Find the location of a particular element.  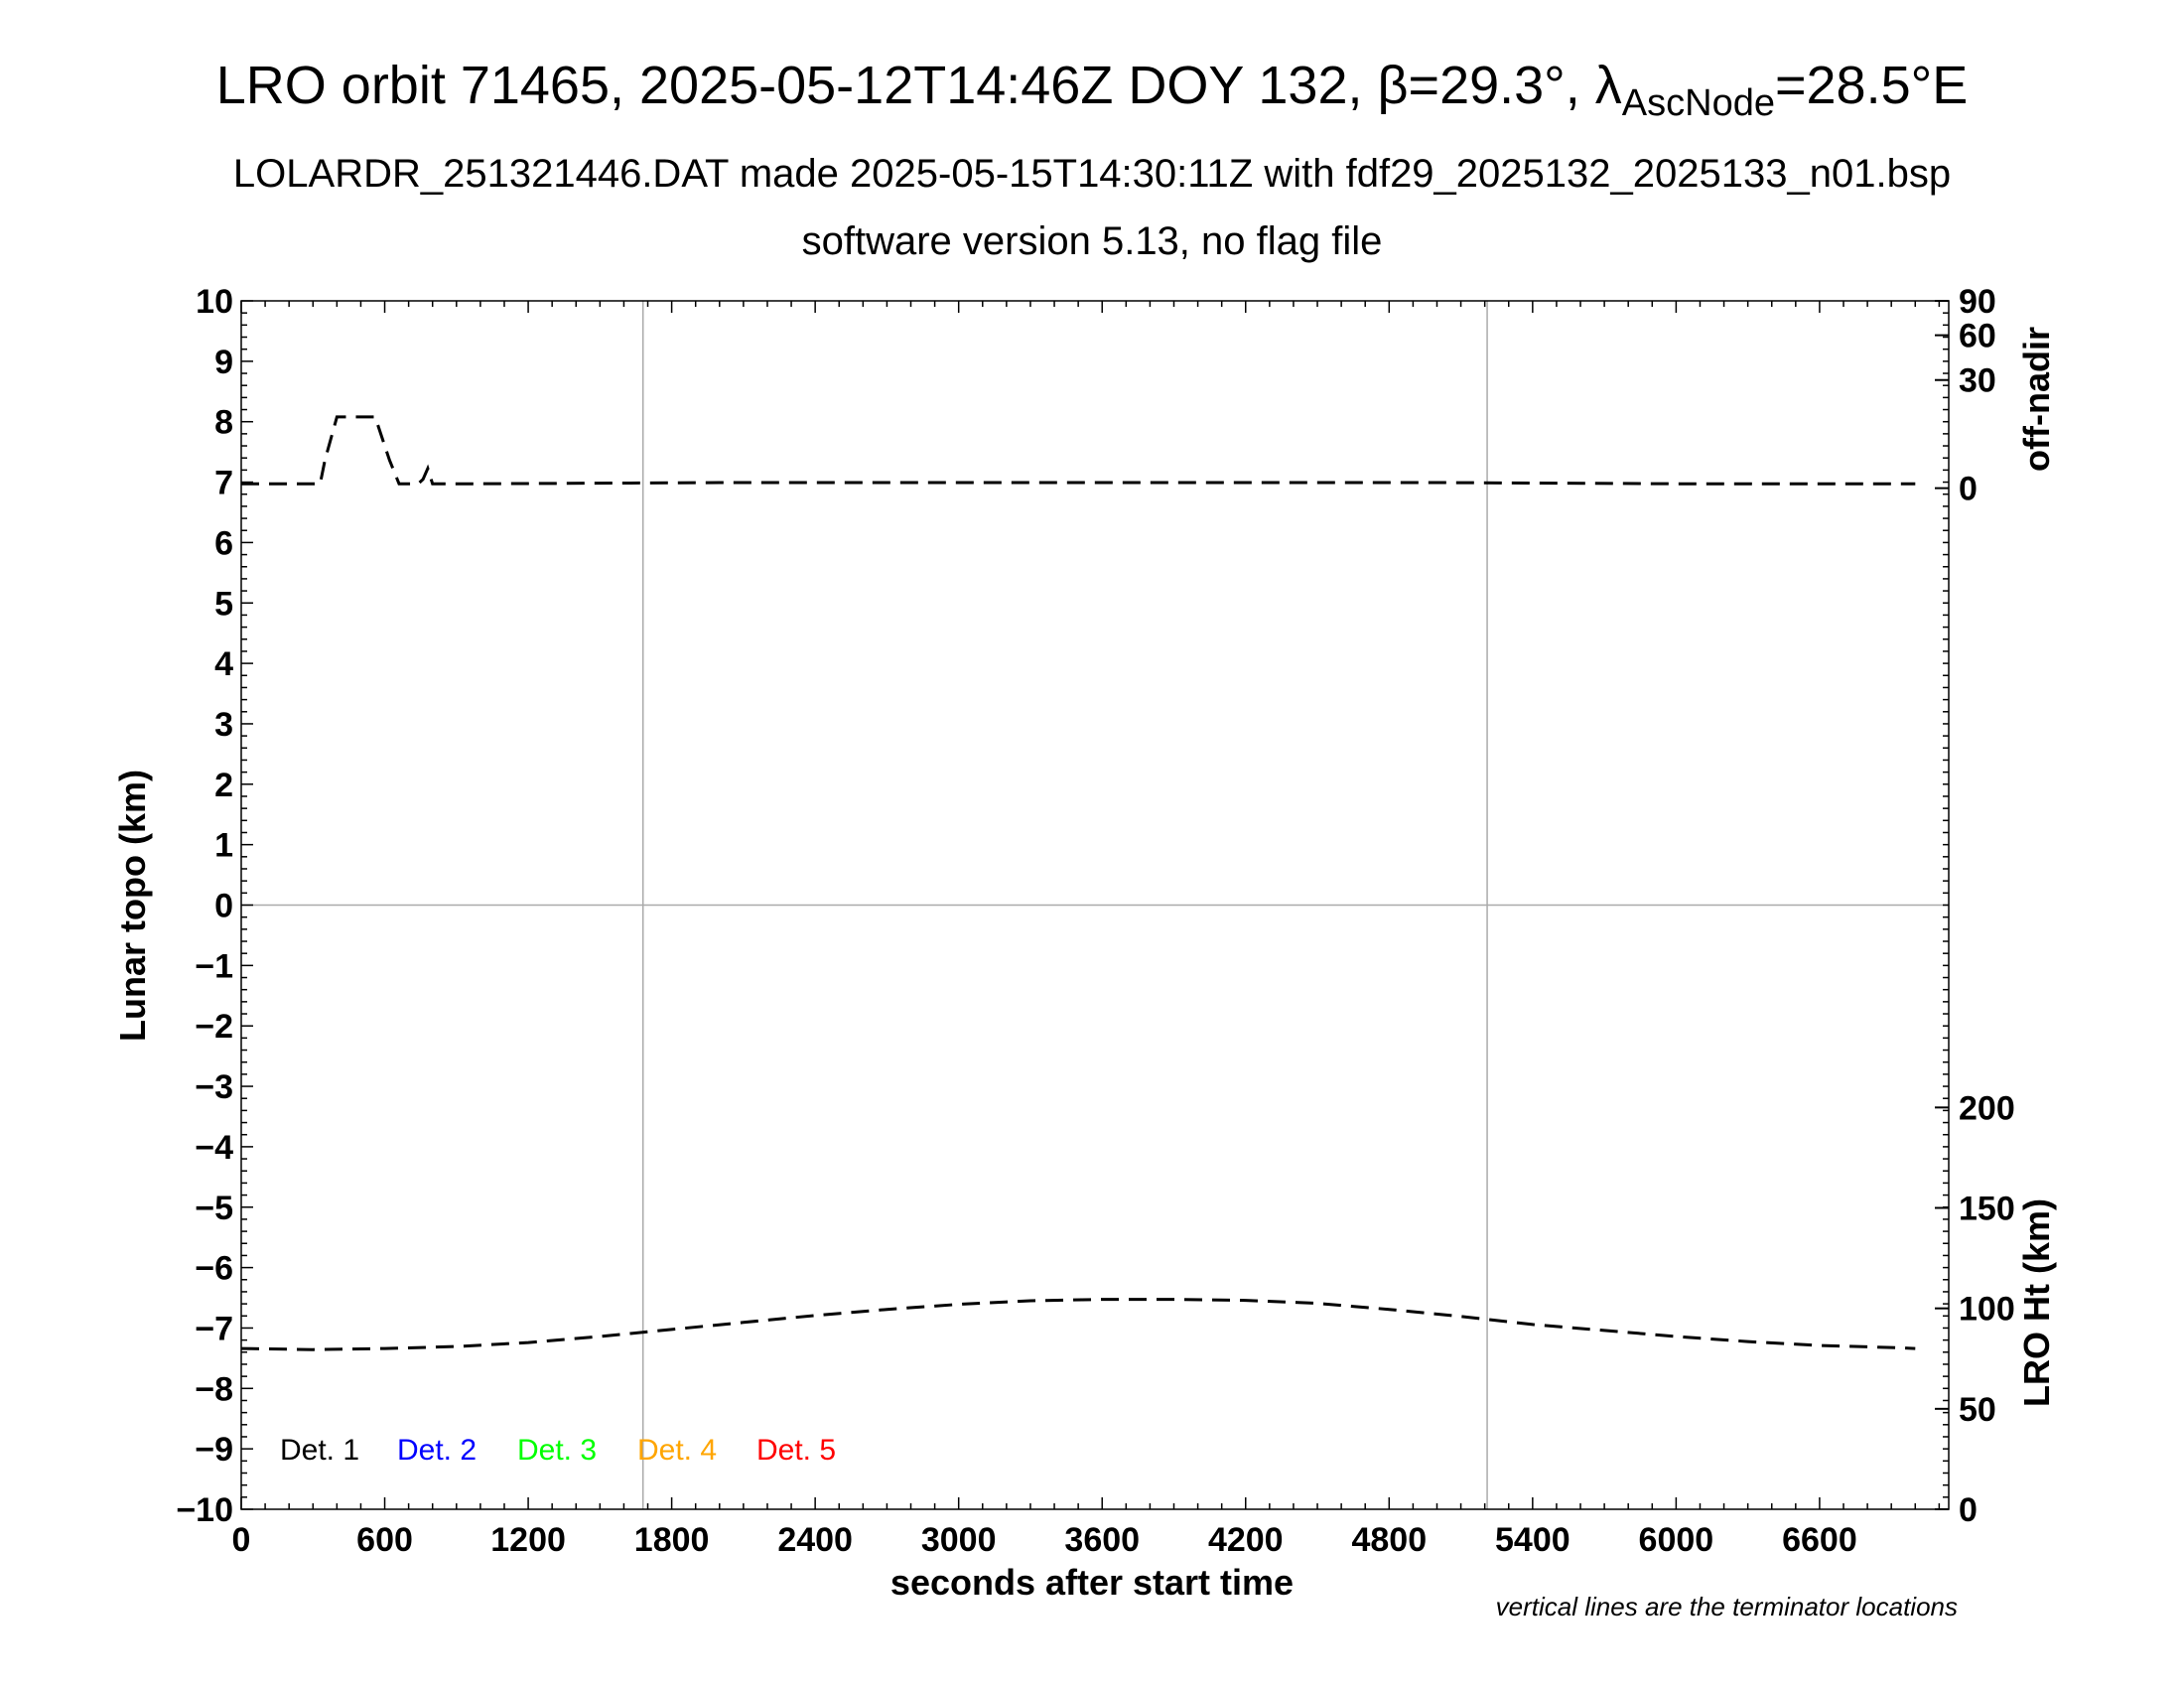

x-tick-label: 6000 is located at coordinates (1676, 1540).